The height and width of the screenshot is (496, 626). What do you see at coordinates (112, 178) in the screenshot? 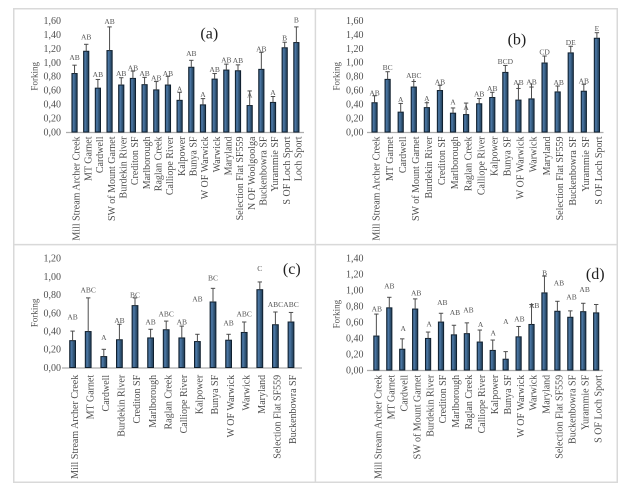
I see `svg-text: SW of Mount Garnet` at bounding box center [112, 178].